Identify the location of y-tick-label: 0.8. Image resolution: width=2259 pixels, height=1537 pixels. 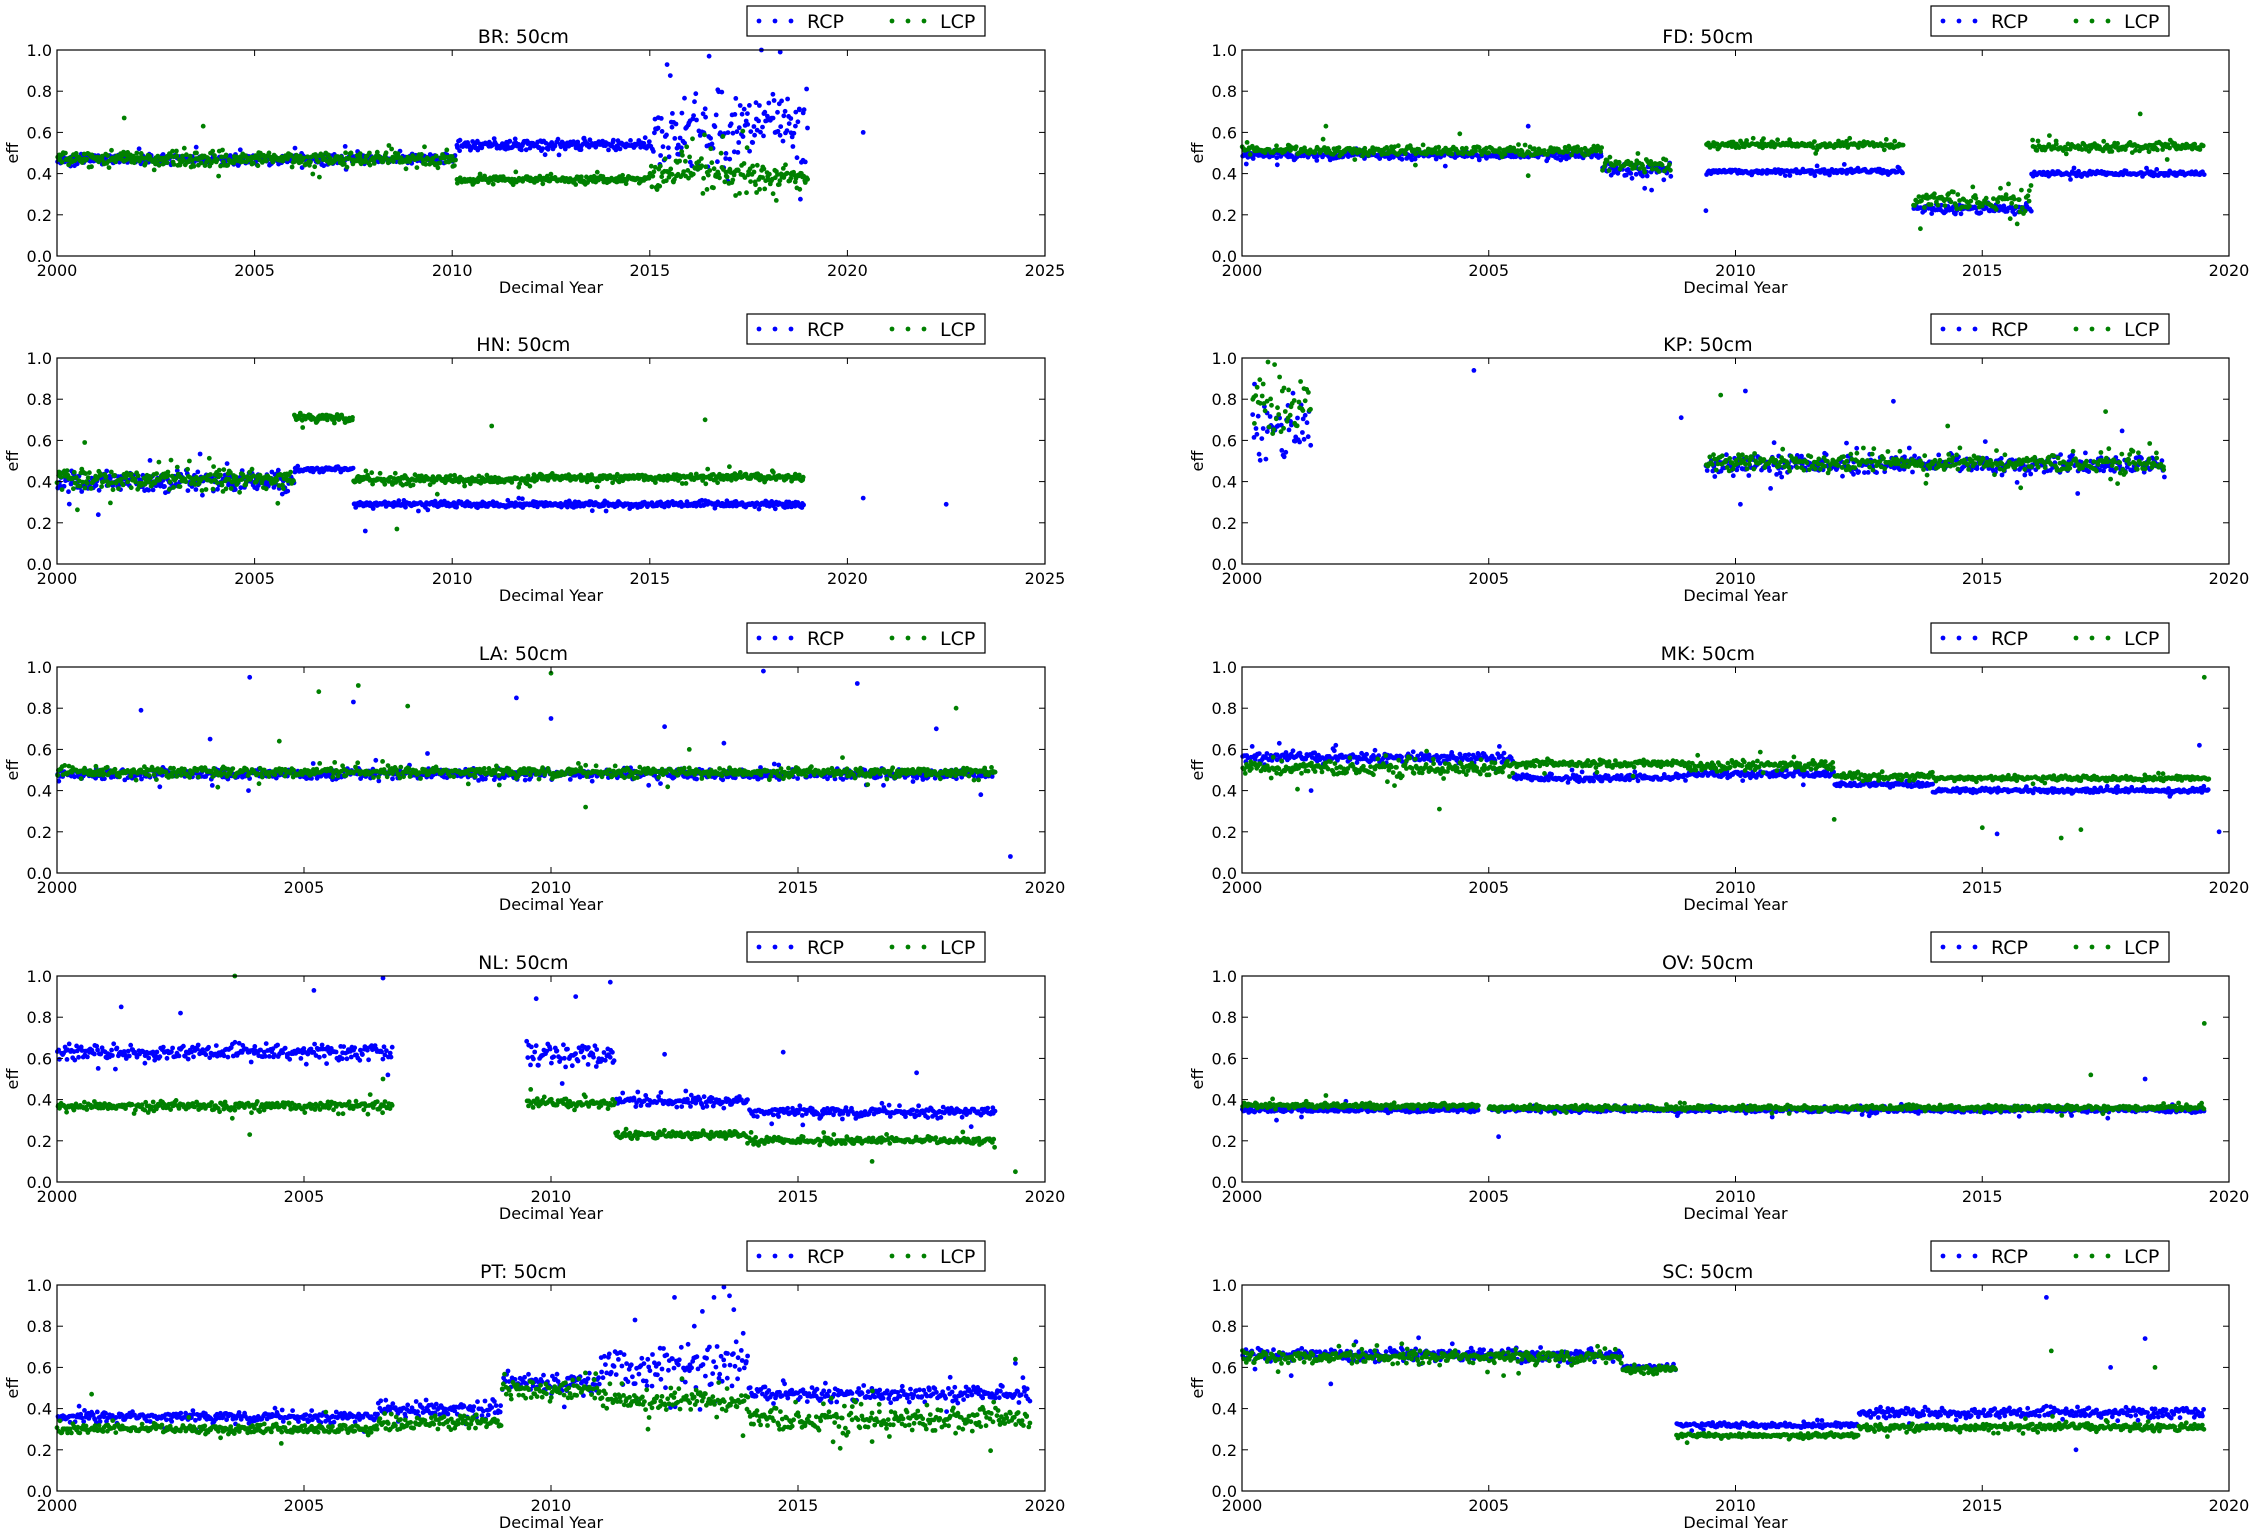
(1224, 91).